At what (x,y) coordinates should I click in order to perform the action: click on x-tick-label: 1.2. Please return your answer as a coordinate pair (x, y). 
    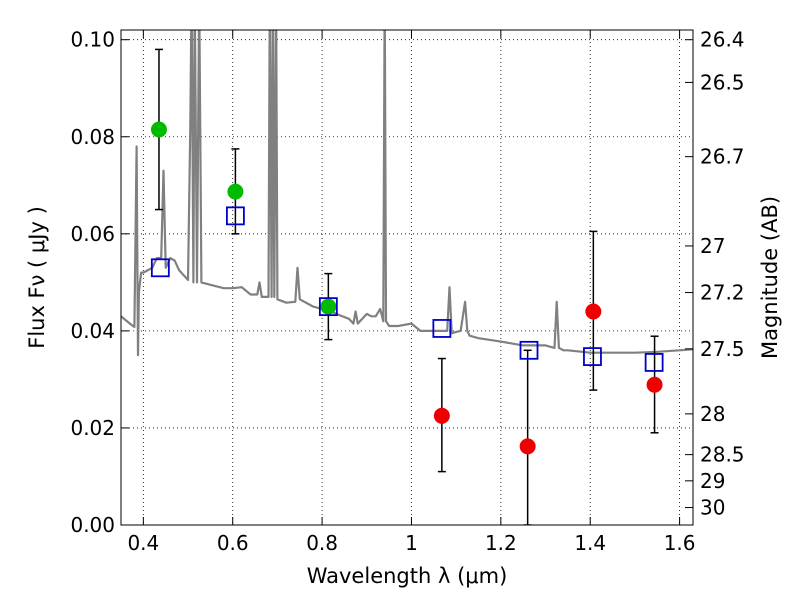
    Looking at the image, I should click on (501, 543).